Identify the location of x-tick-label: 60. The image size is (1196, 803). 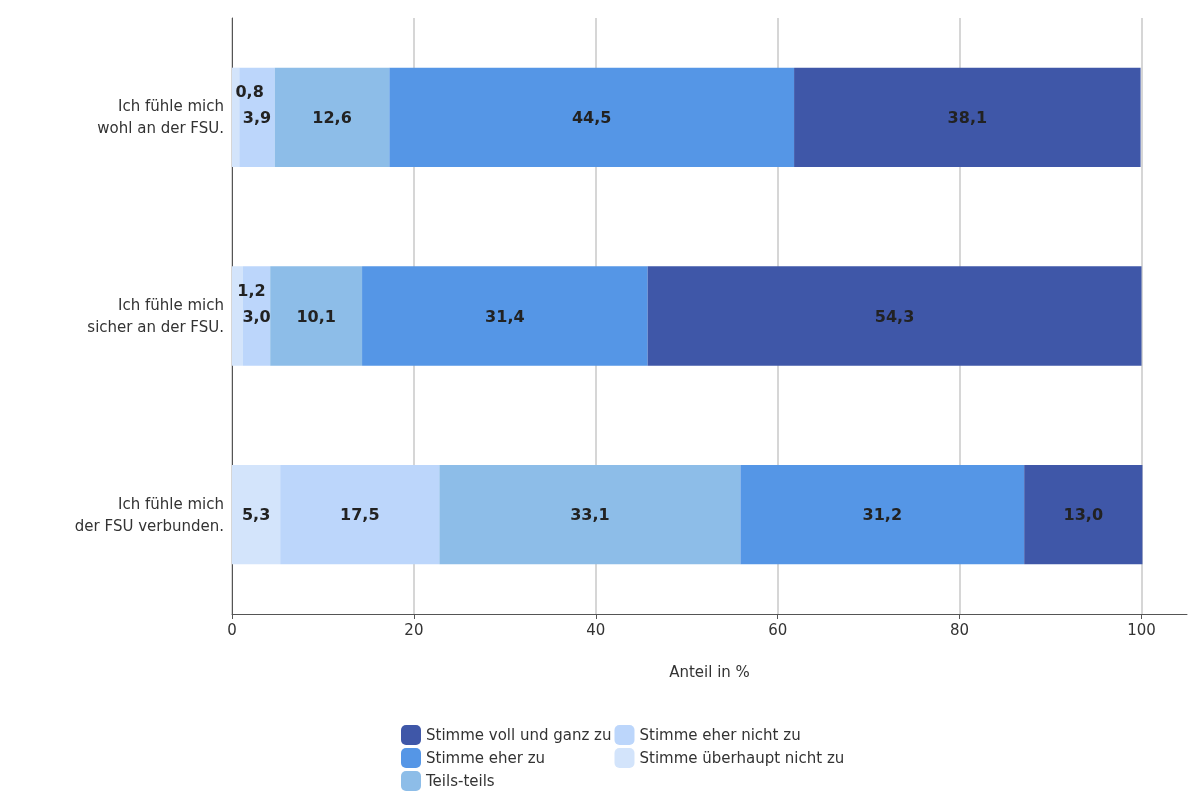
(778, 629).